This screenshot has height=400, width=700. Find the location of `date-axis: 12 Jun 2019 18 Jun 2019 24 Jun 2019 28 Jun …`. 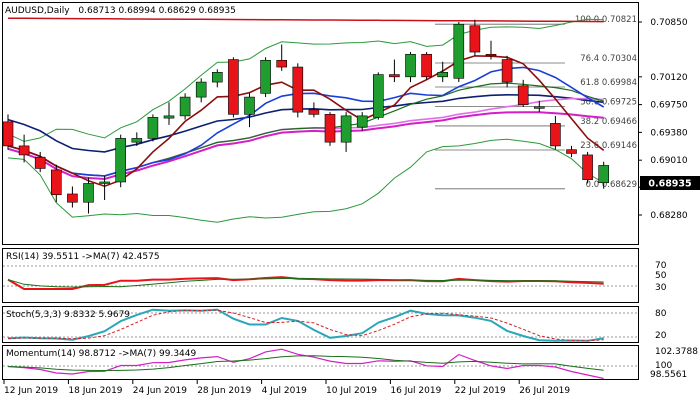

date-axis: 12 Jun 2019 18 Jun 2019 24 Jun 2019 28 Jun … is located at coordinates (286, 388).